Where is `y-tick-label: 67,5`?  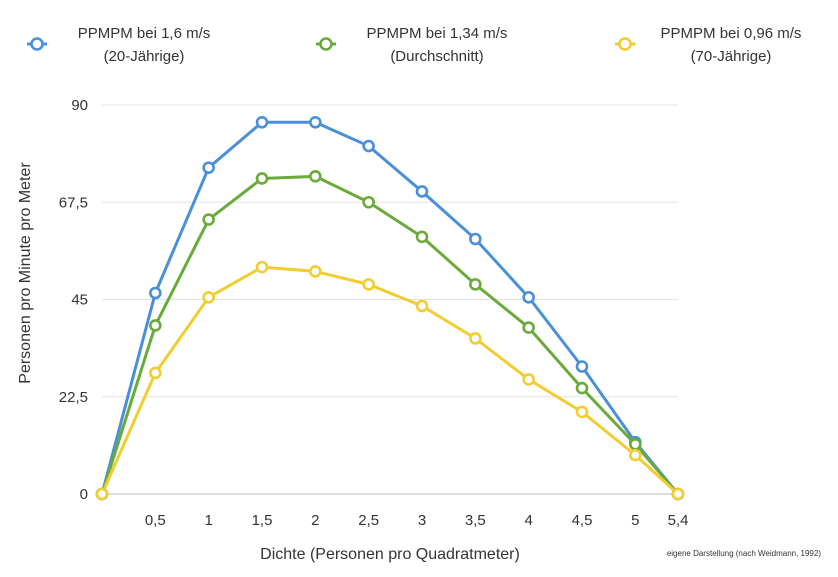
y-tick-label: 67,5 is located at coordinates (73, 202).